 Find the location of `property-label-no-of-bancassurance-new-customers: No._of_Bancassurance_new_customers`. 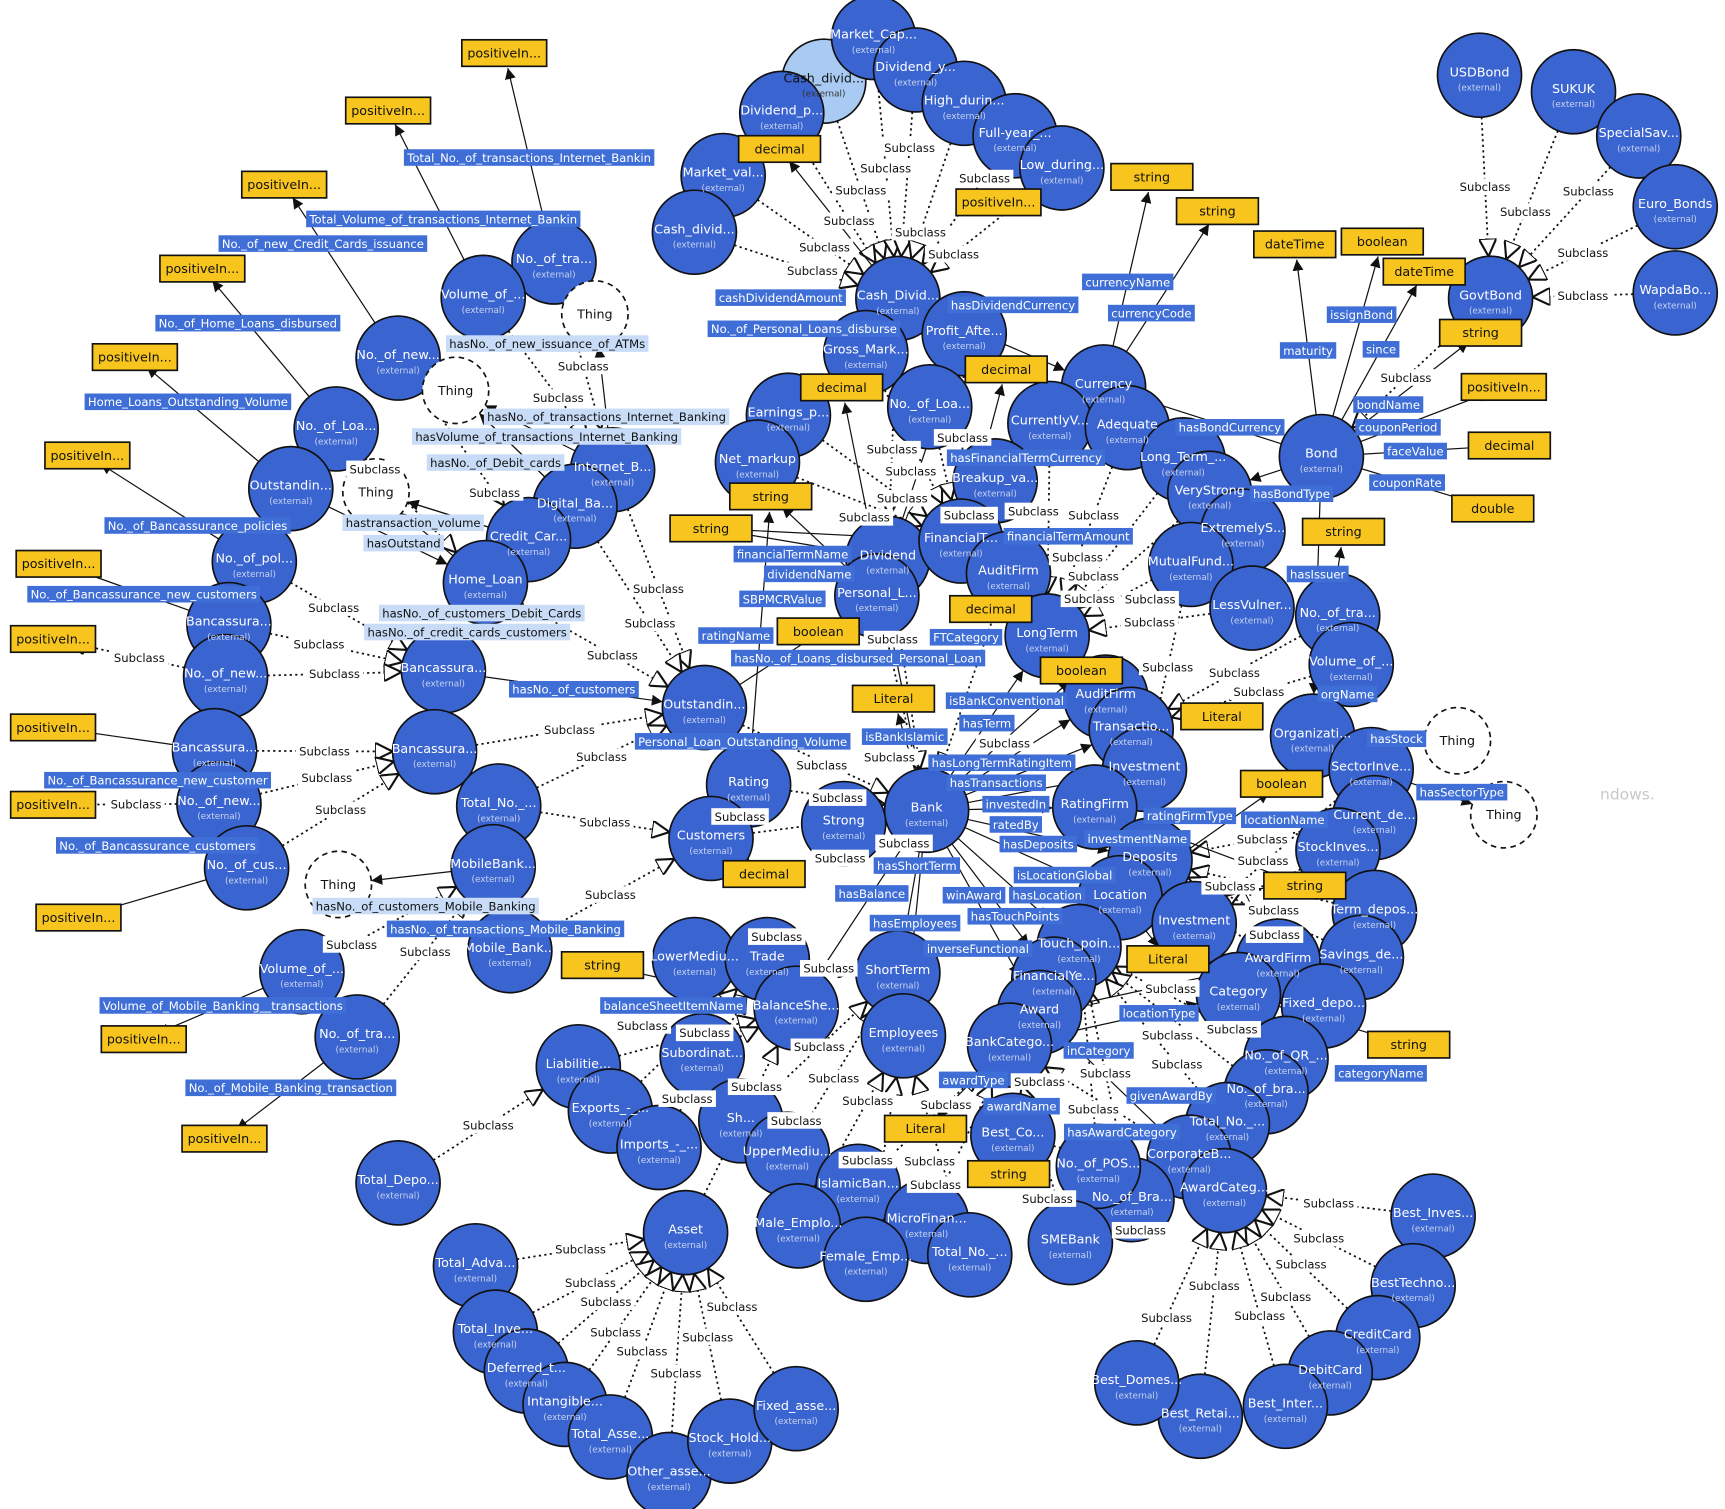

property-label-no-of-bancassurance-new-customers: No._of_Bancassurance_new_customers is located at coordinates (144, 594).